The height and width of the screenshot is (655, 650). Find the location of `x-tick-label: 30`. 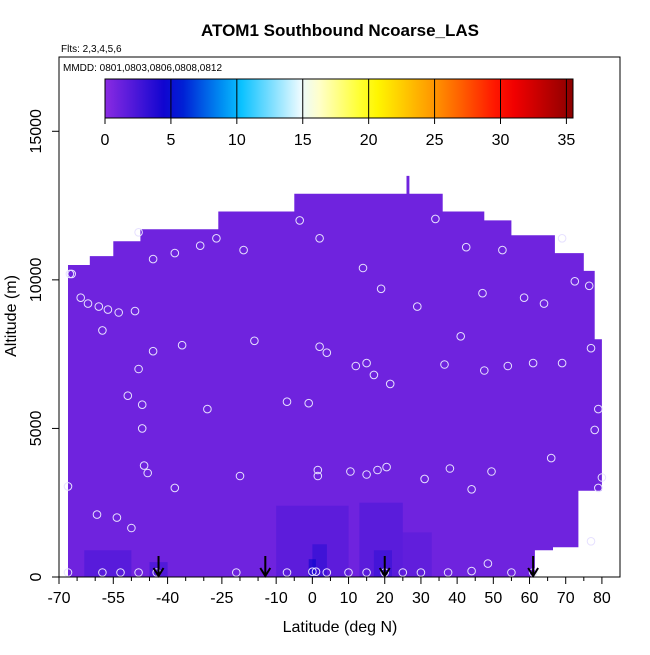

x-tick-label: 30 is located at coordinates (421, 598).